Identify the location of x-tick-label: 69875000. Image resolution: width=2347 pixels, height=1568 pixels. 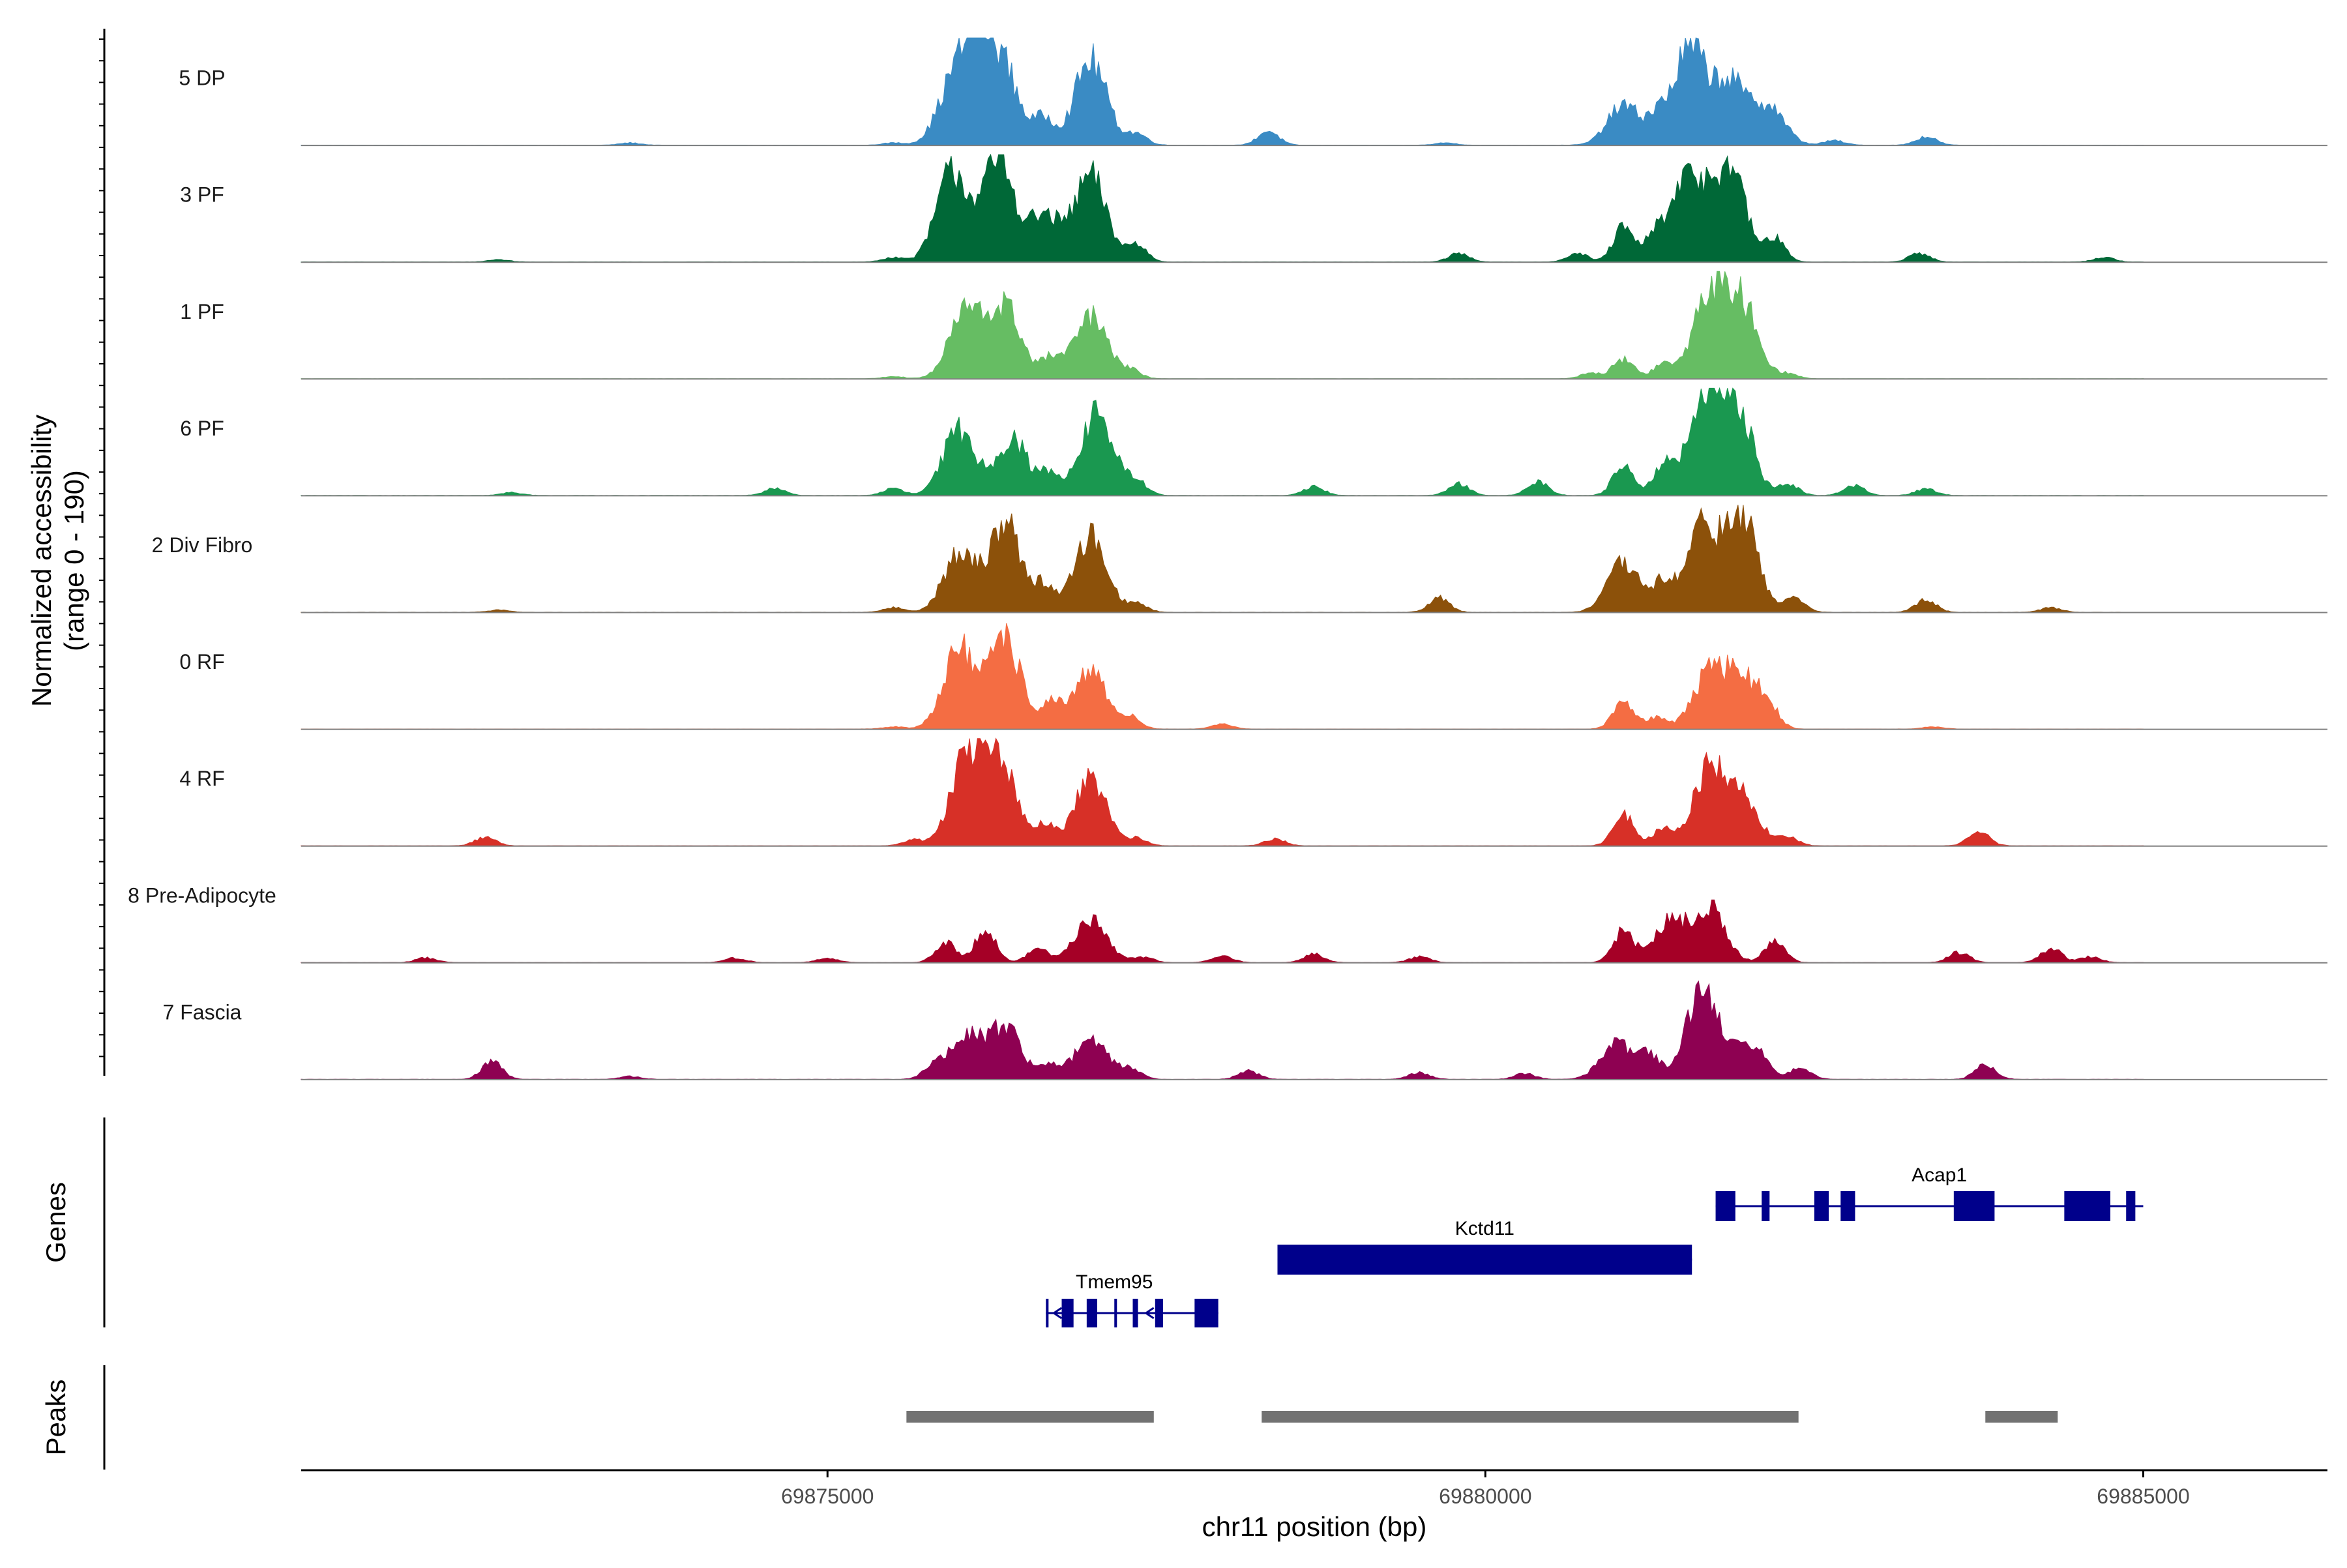
(827, 1497).